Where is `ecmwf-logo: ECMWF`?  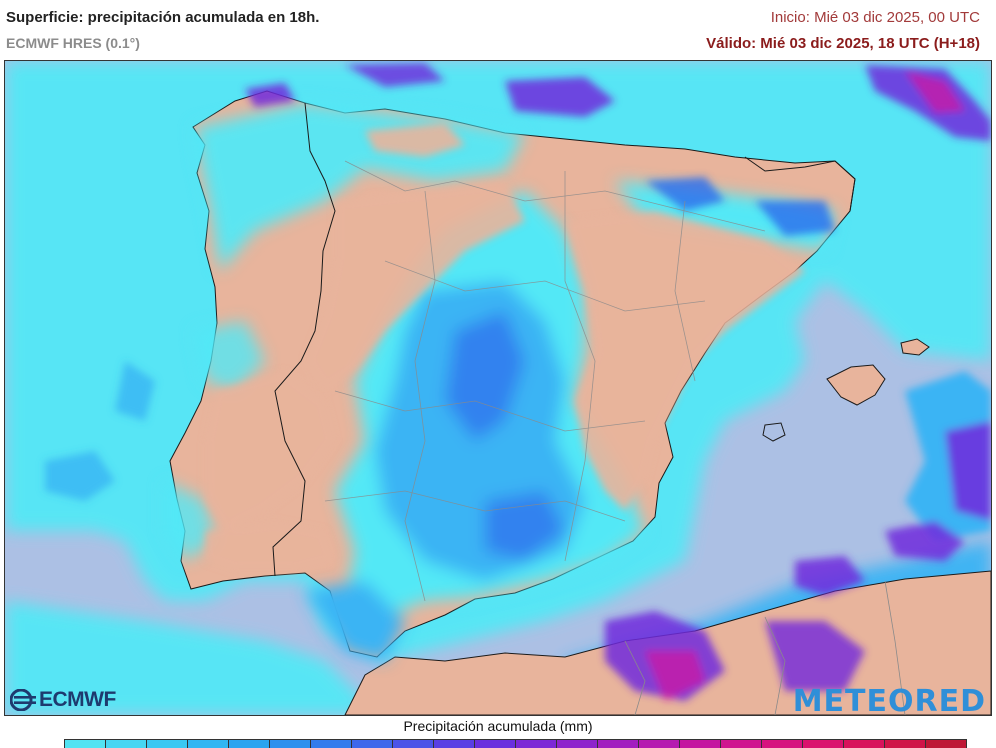
ecmwf-logo: ECMWF is located at coordinates (63, 700).